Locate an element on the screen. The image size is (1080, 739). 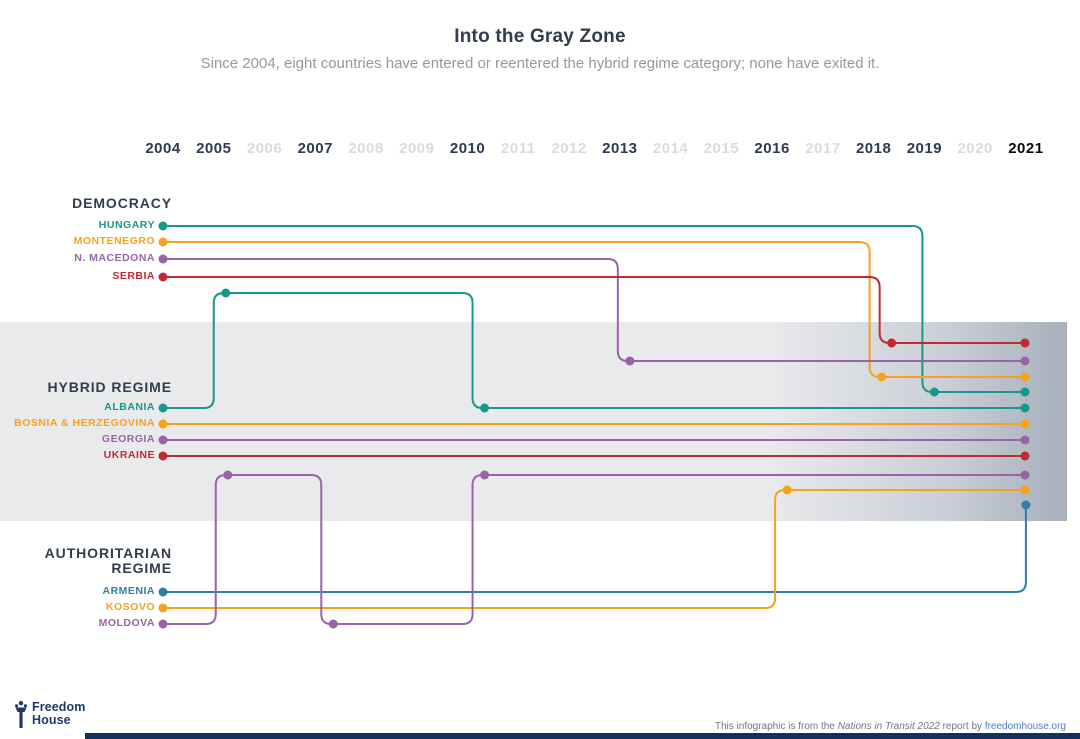
series-dot-armenia is located at coordinates (163, 592).